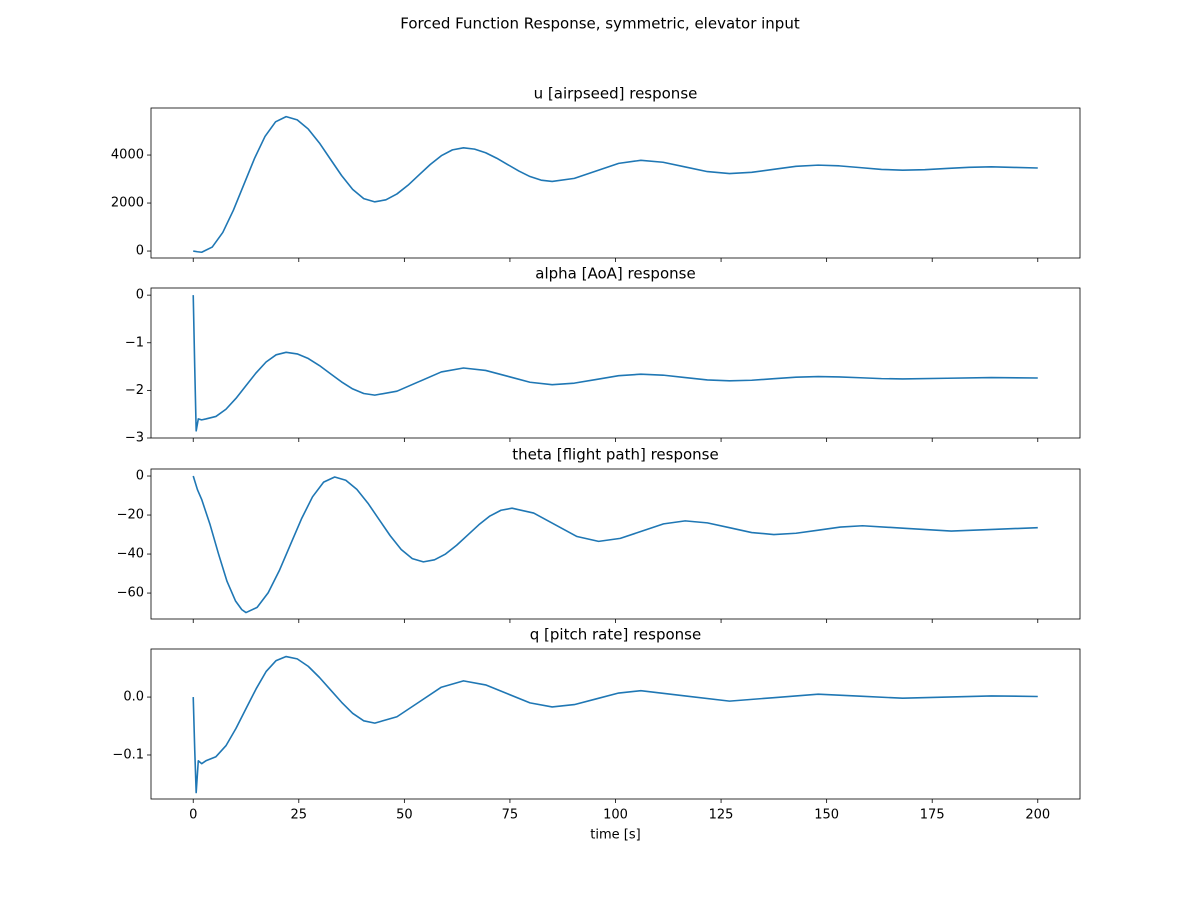 The width and height of the screenshot is (1200, 898). I want to click on x-axis-label: time [s], so click(615, 835).